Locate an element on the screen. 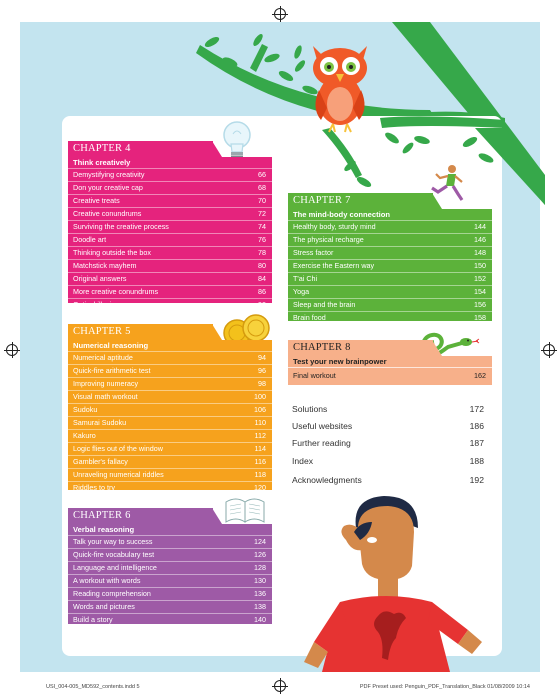  toc-row: Kakuro 112 is located at coordinates (170, 435).